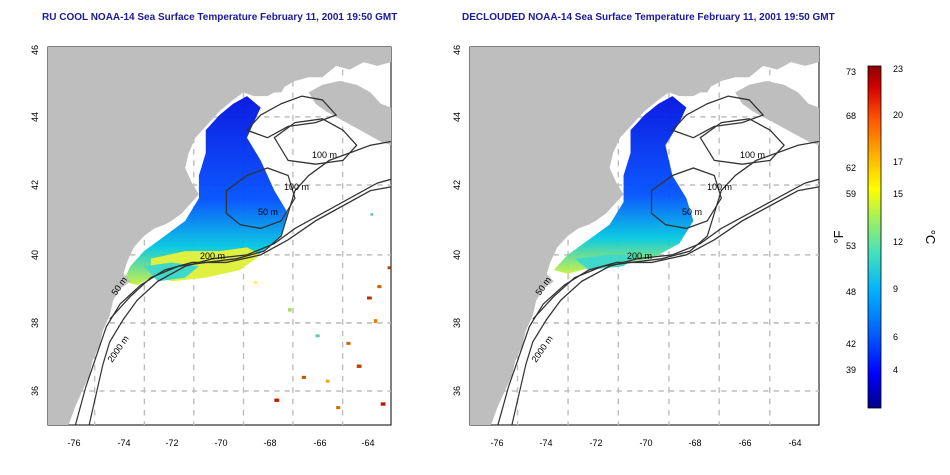 The image size is (950, 475). What do you see at coordinates (35, 255) in the screenshot?
I see `left-y-tick: 40` at bounding box center [35, 255].